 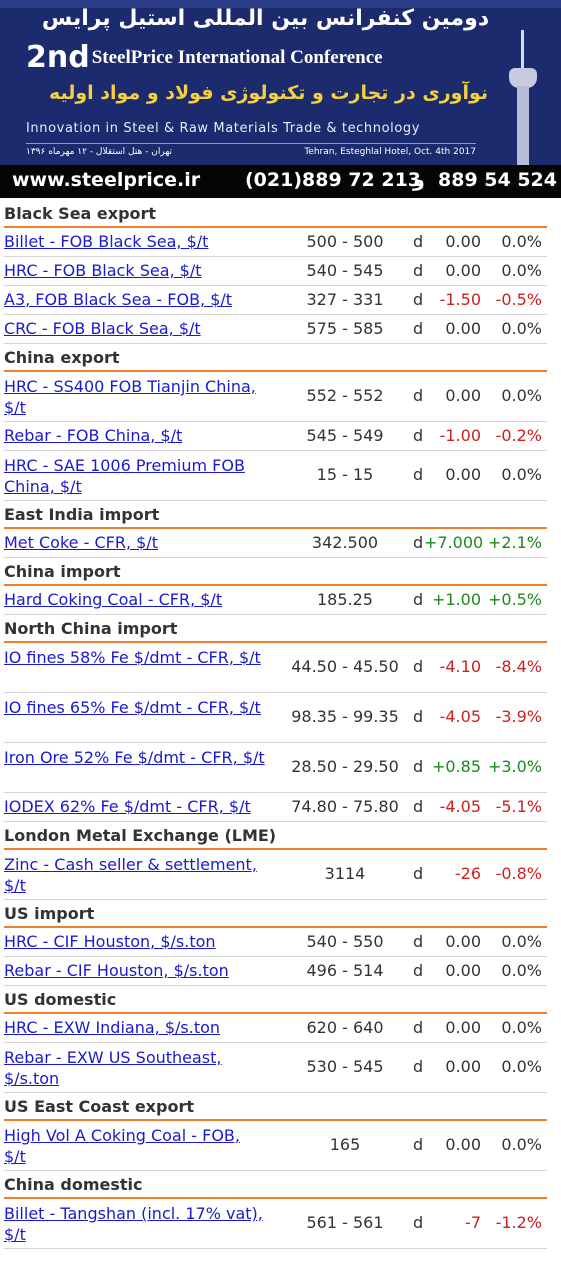 I want to click on price-range: 540 - 550, so click(x=345, y=941).